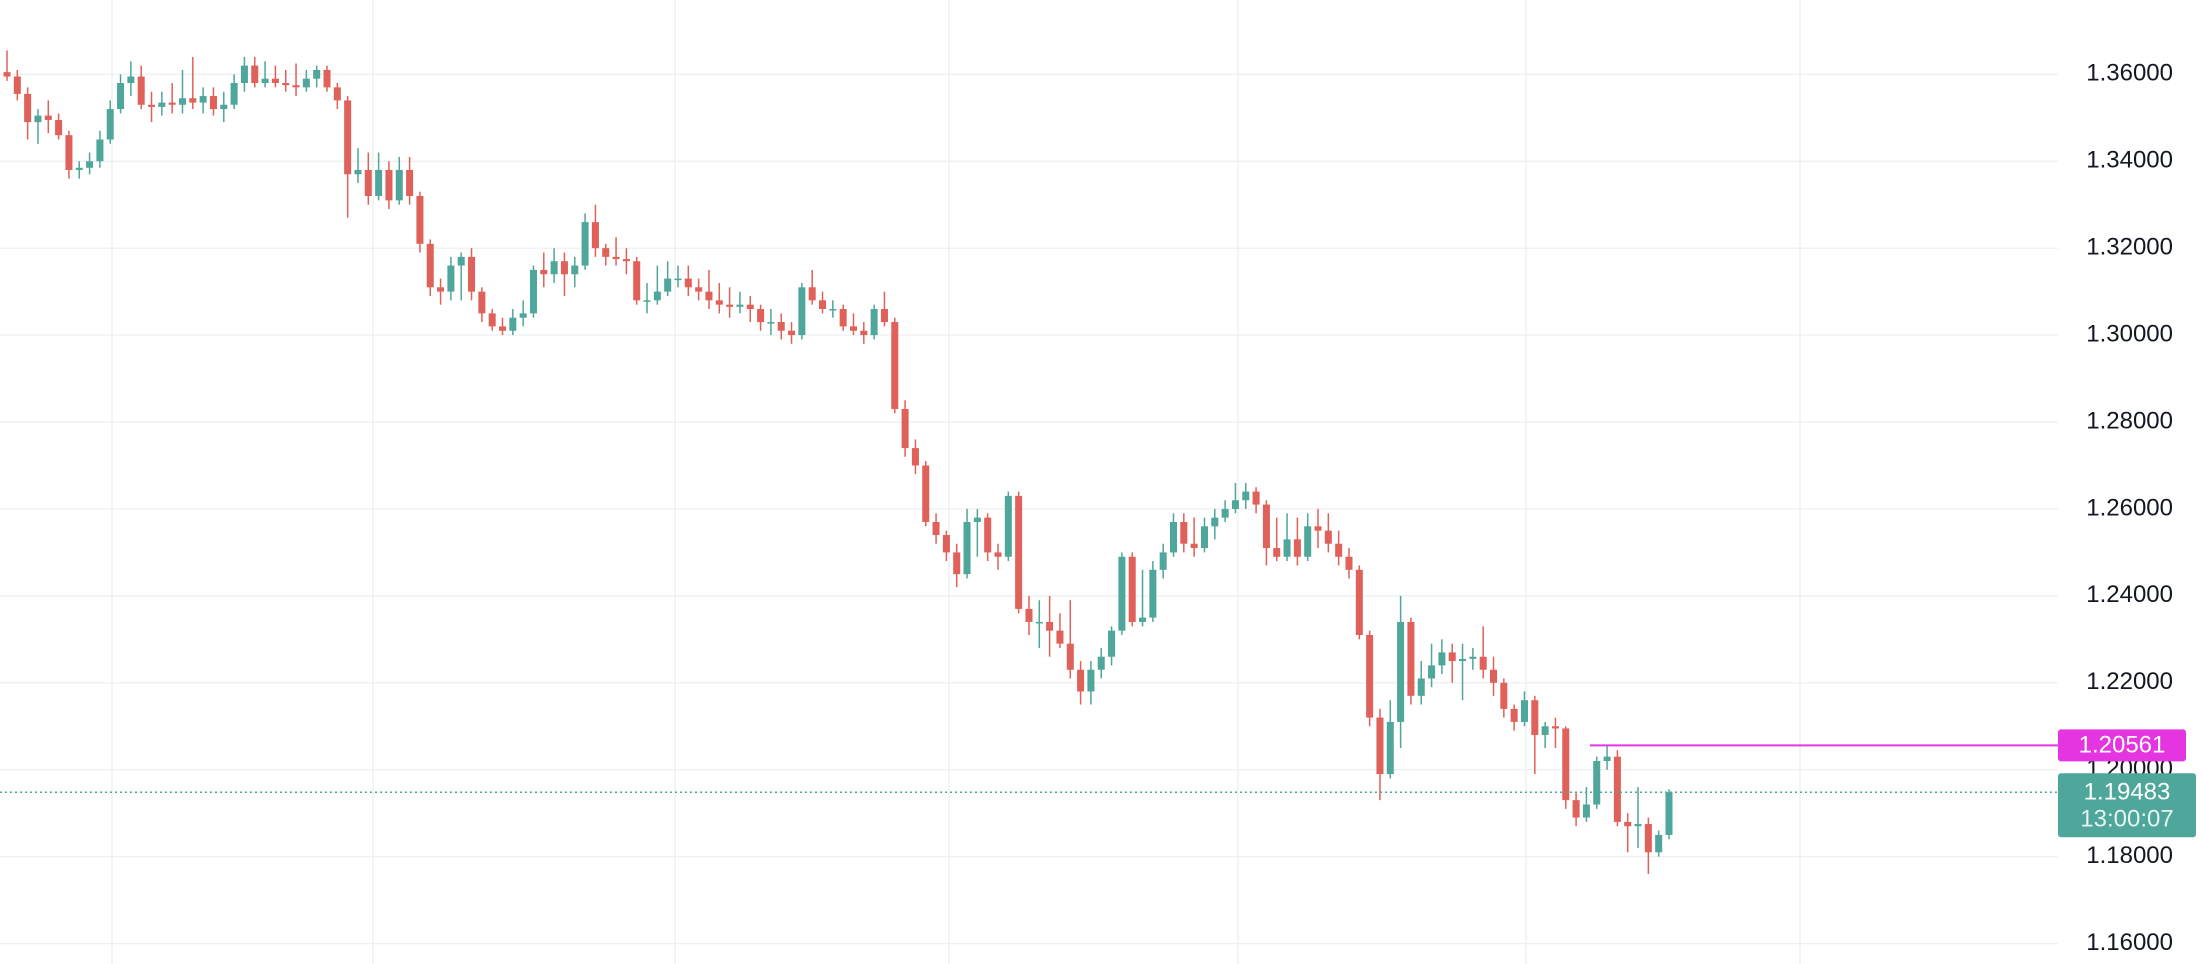 The image size is (2202, 964). What do you see at coordinates (2129, 73) in the screenshot?
I see `y-tick-label: 1.36000` at bounding box center [2129, 73].